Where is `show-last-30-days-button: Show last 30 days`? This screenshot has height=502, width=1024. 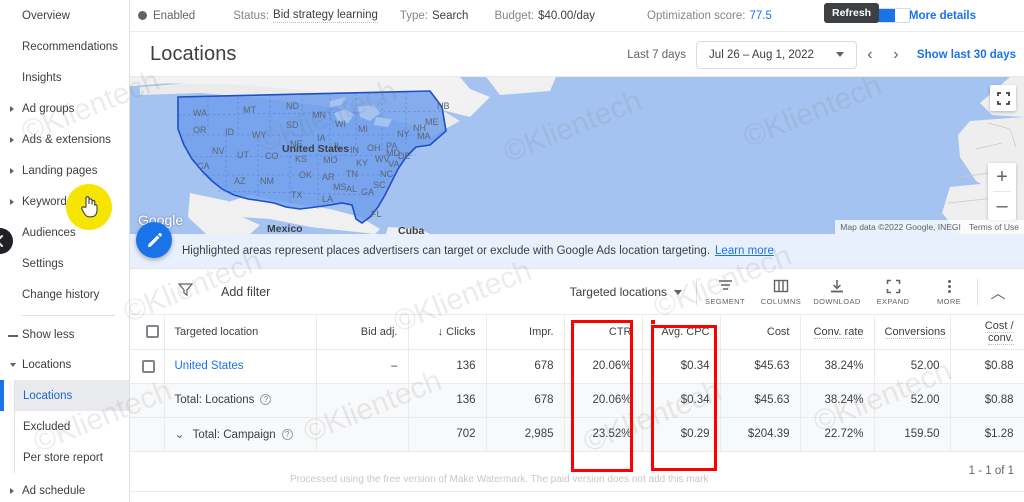 show-last-30-days-button: Show last 30 days is located at coordinates (966, 54).